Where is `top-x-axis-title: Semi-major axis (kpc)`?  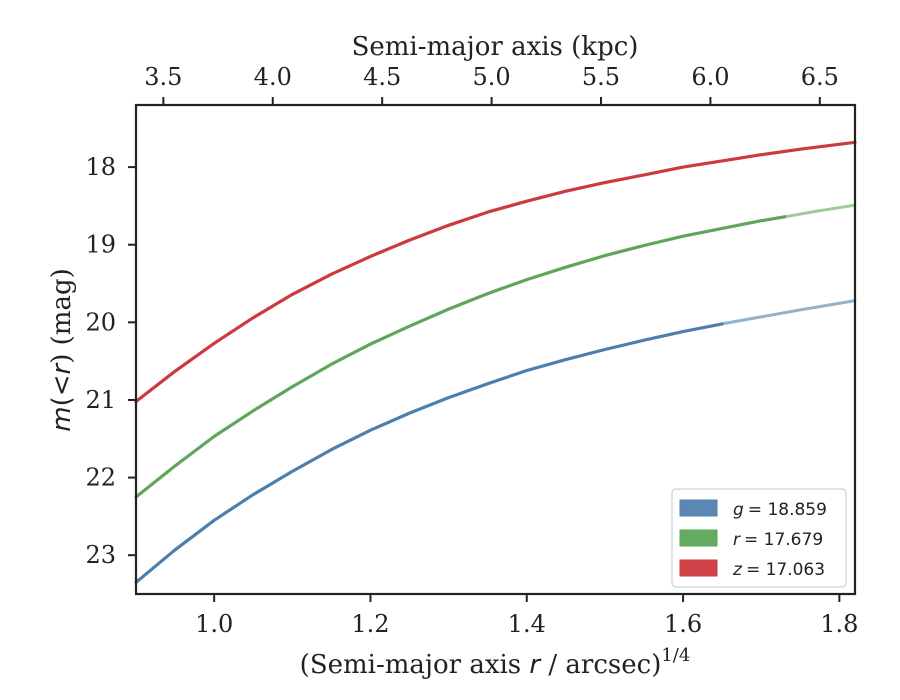 top-x-axis-title: Semi-major axis (kpc) is located at coordinates (495, 47).